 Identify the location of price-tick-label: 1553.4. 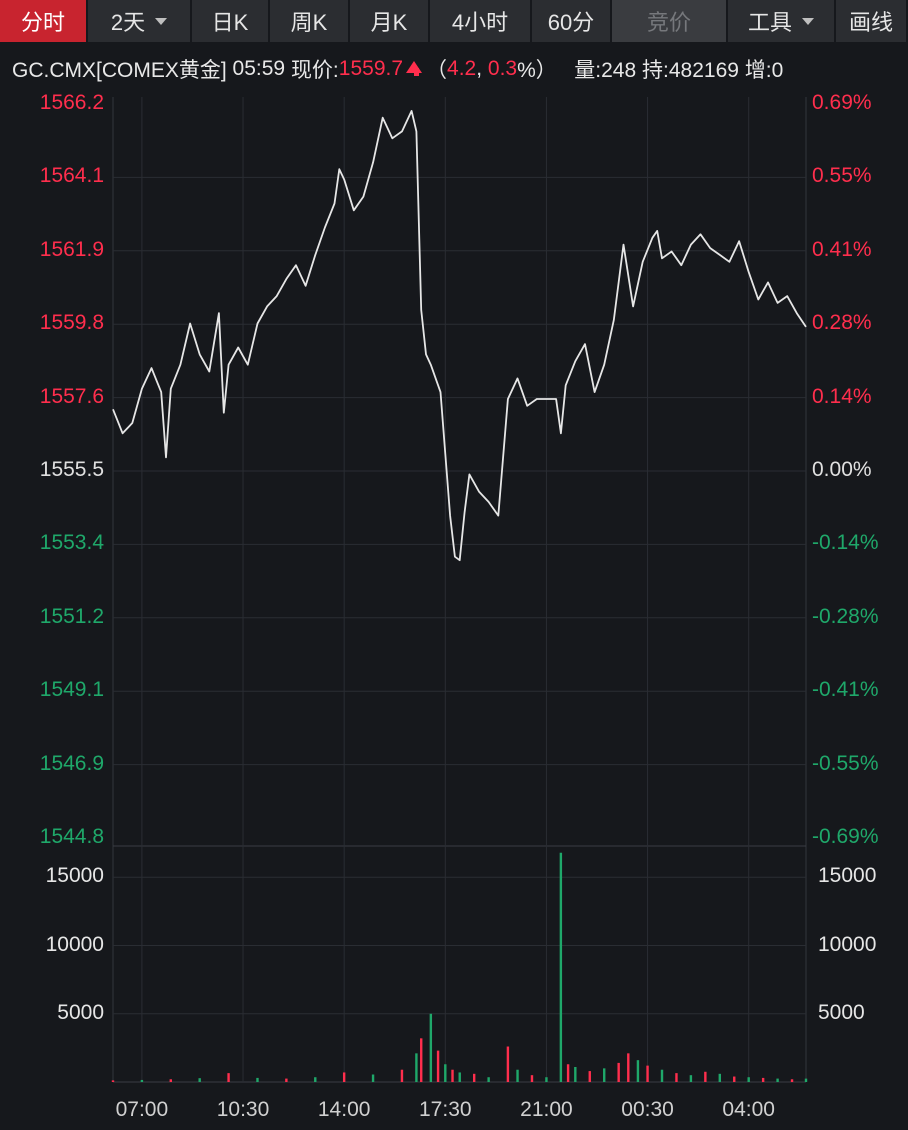
(71, 543).